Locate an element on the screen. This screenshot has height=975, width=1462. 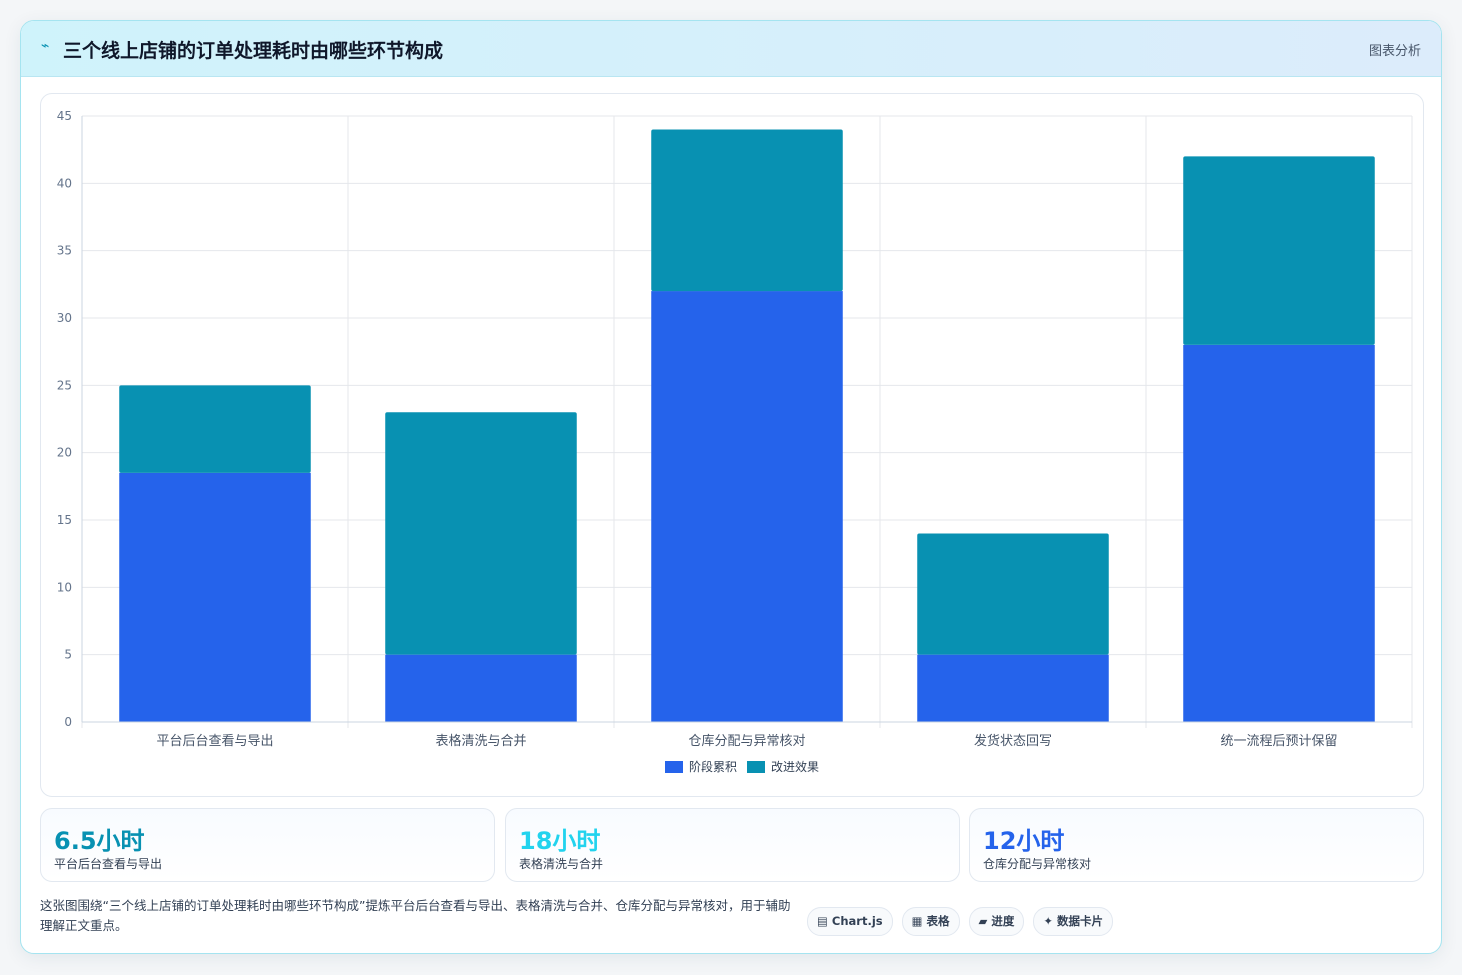
chip-list: ▤ Chart.js ▦ 表格 ▰ 进度 ✦ 数据卡片 is located at coordinates (960, 921).